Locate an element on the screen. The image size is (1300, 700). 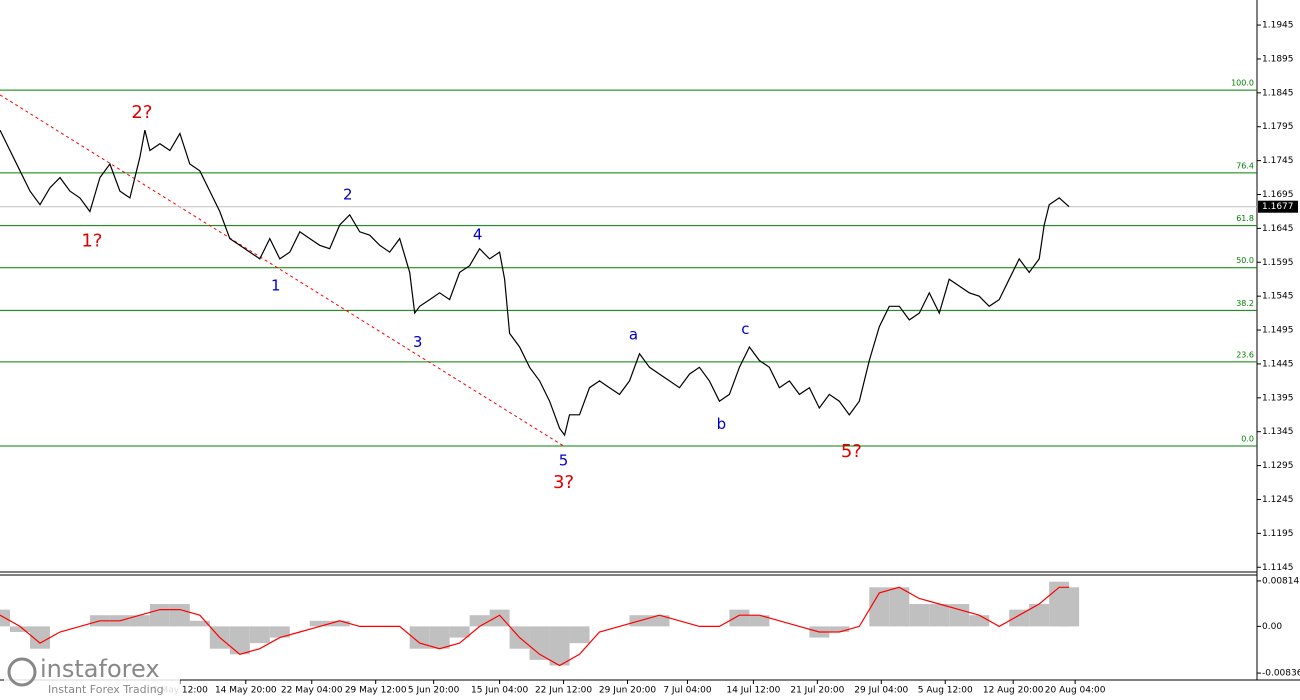
price-label-box is located at coordinates (1278, 206).